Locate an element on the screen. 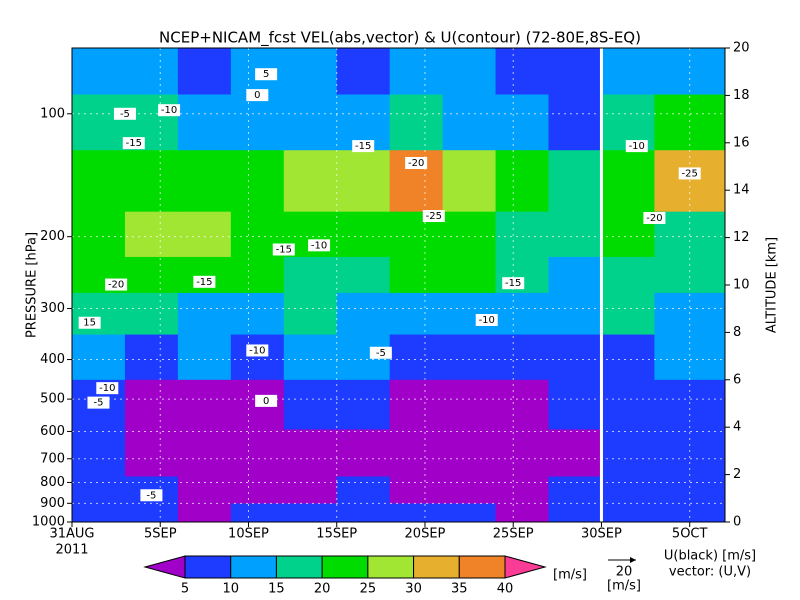  contour-label: 5 is located at coordinates (266, 74).